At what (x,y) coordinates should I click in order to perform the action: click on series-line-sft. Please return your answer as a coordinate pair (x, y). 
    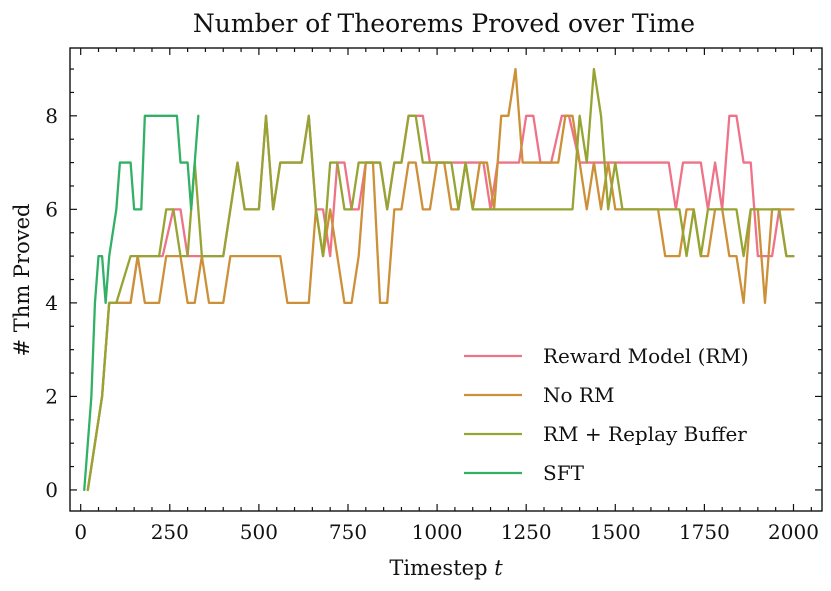
    Looking at the image, I should click on (141, 303).